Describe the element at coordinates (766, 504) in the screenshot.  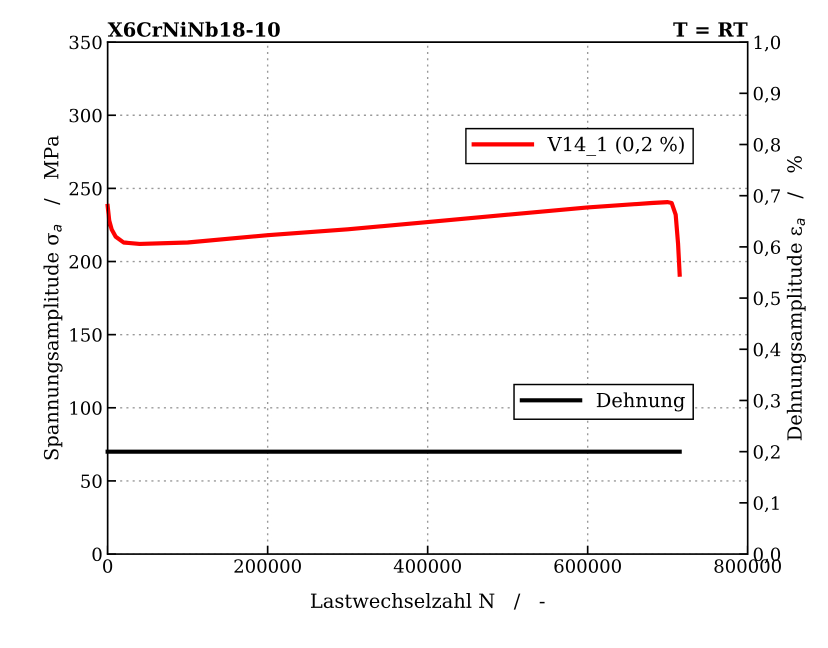
I see `y2-tick-label: 0,1` at that location.